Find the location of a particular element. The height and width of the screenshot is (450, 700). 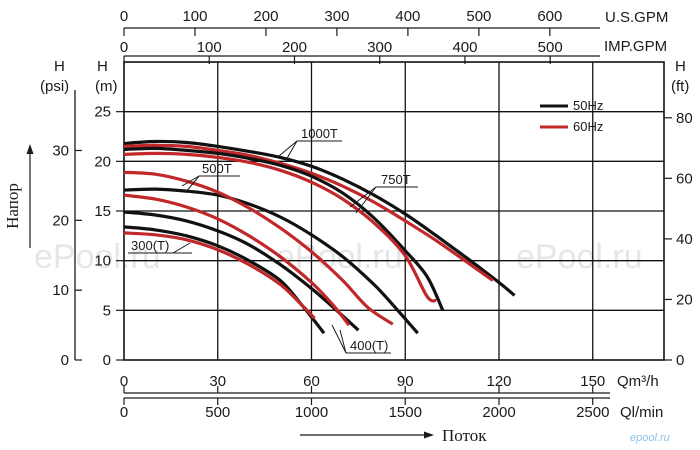

watermarks: ePool.ru ePool.ru ePool.ru is located at coordinates (338, 257).